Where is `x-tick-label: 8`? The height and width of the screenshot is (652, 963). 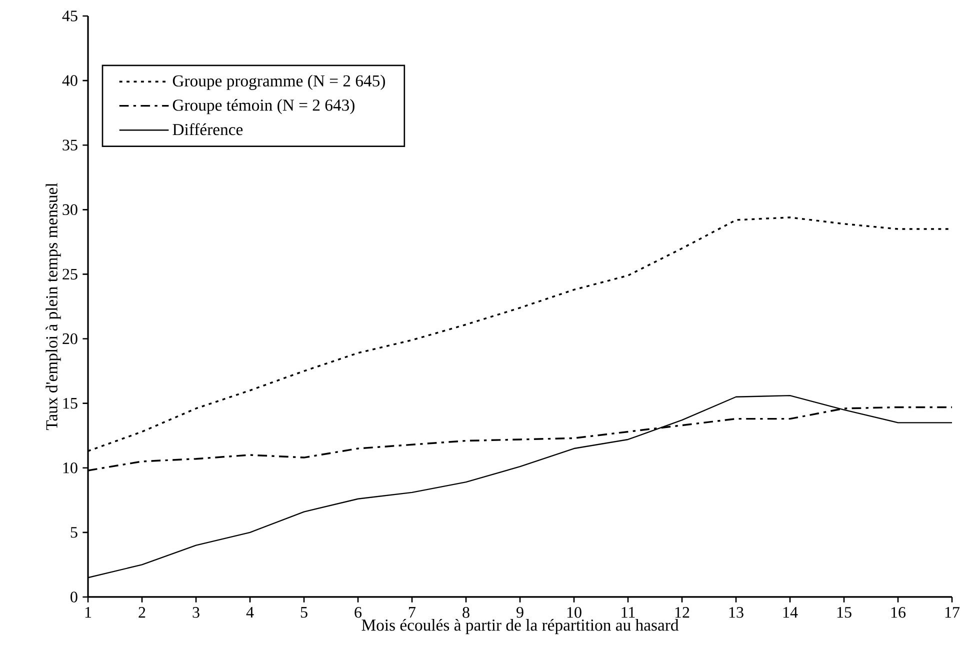
x-tick-label: 8 is located at coordinates (466, 612).